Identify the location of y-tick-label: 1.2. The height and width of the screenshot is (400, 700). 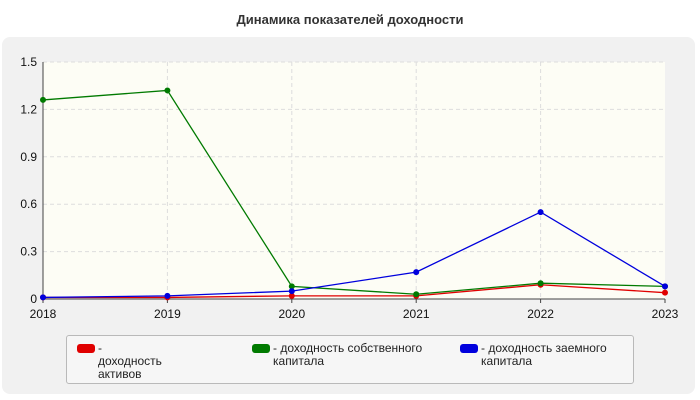
(28, 109).